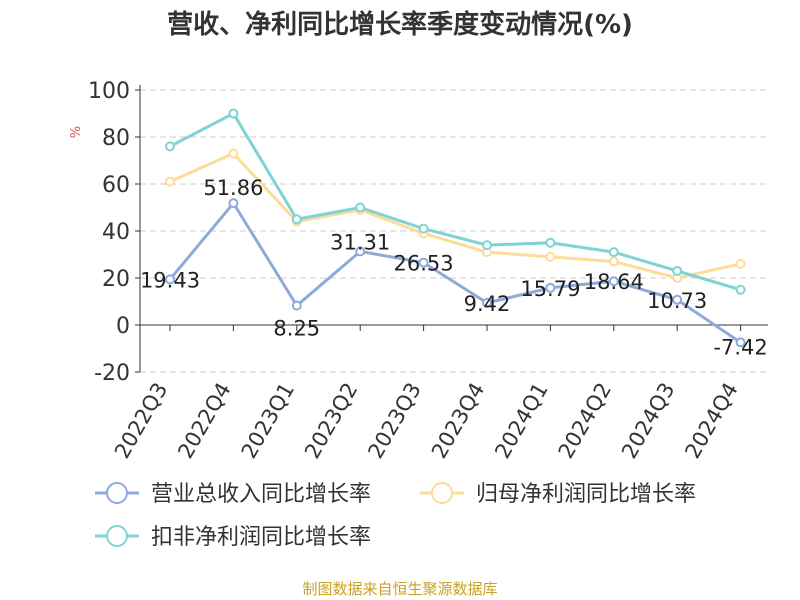  I want to click on data-label: 15.79, so click(550, 289).